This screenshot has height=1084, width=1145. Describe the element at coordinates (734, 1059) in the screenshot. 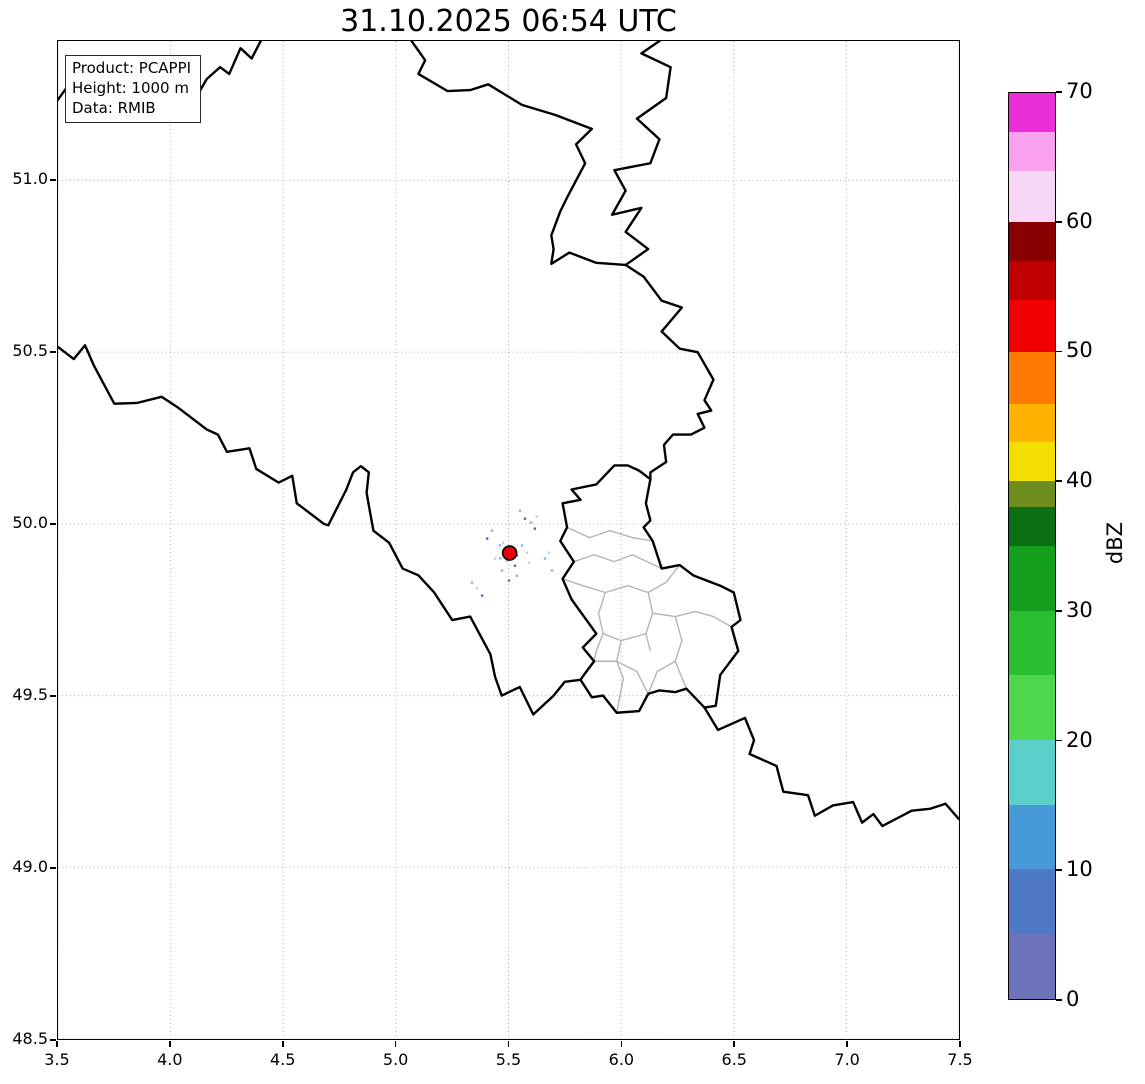

I see `x-tick-label: 6.5` at that location.